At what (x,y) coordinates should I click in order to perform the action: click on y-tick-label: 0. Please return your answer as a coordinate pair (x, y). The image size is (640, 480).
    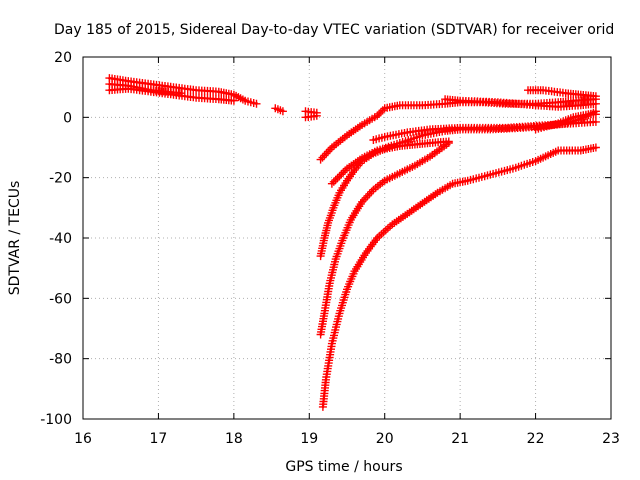
    Looking at the image, I should click on (67, 118).